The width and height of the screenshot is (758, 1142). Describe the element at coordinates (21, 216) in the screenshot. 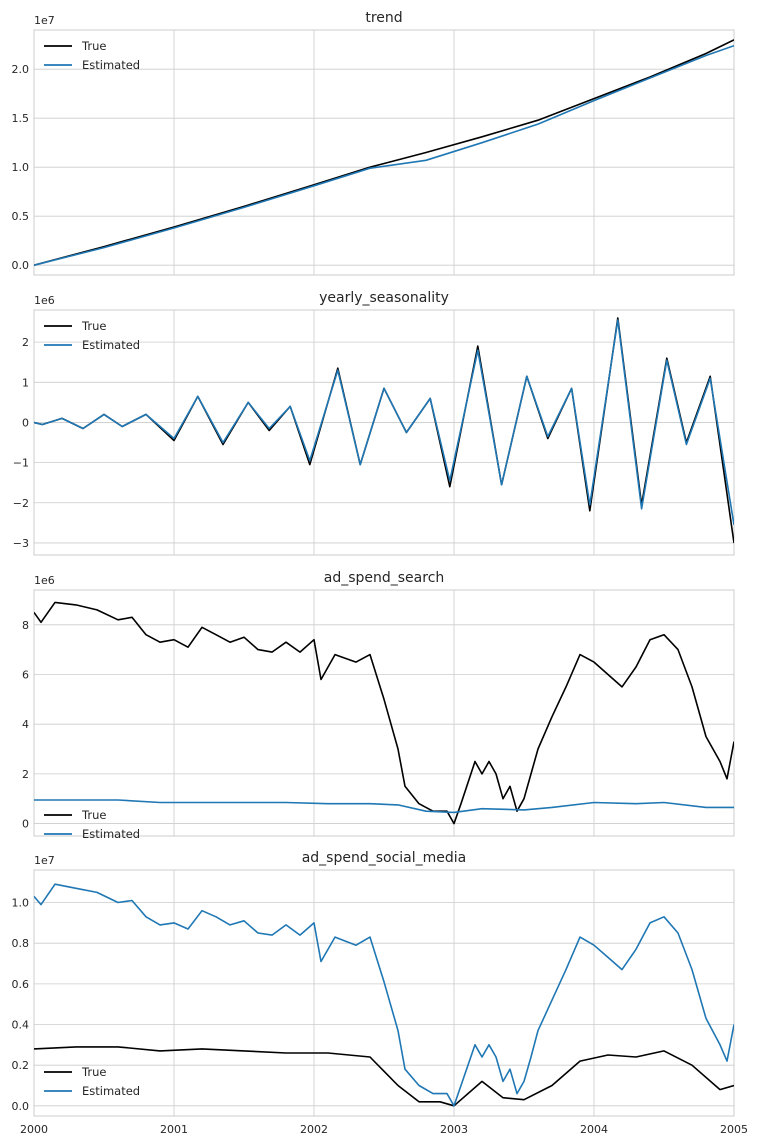

I see `y-tick-label: 0.5` at that location.